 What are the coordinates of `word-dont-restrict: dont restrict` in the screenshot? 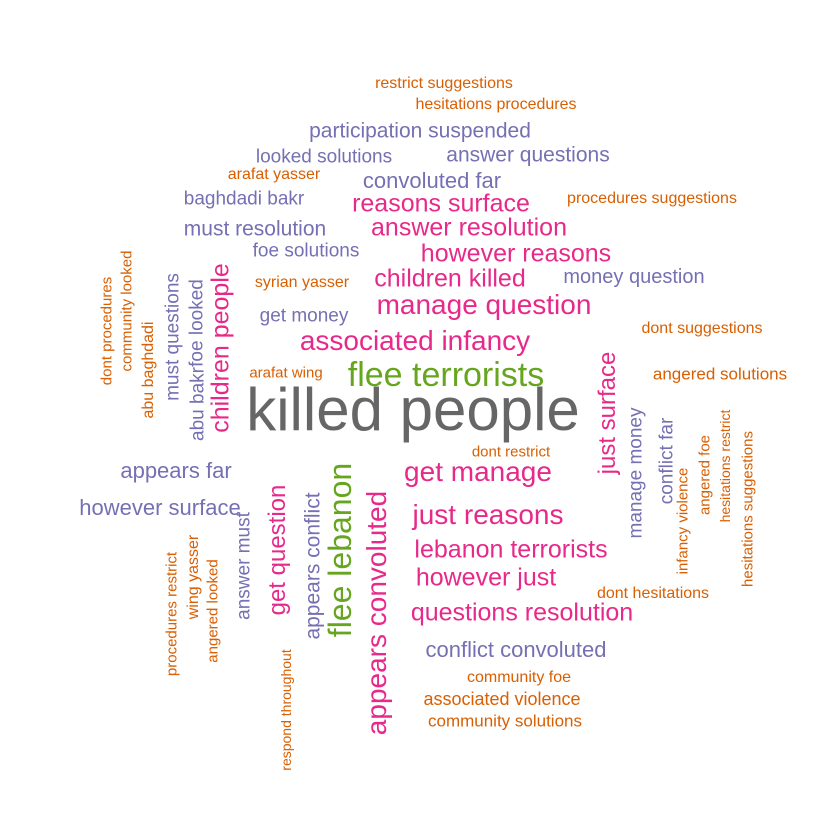 It's located at (511, 452).